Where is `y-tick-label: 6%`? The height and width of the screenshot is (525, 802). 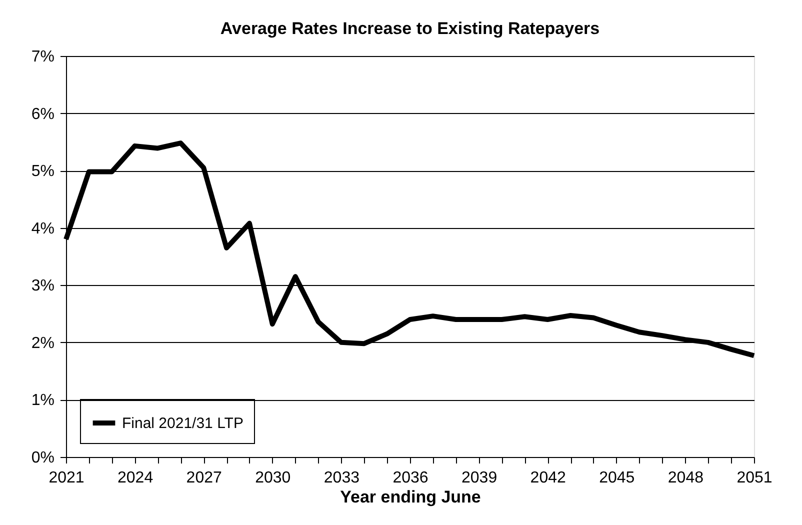
y-tick-label: 6% is located at coordinates (42, 114).